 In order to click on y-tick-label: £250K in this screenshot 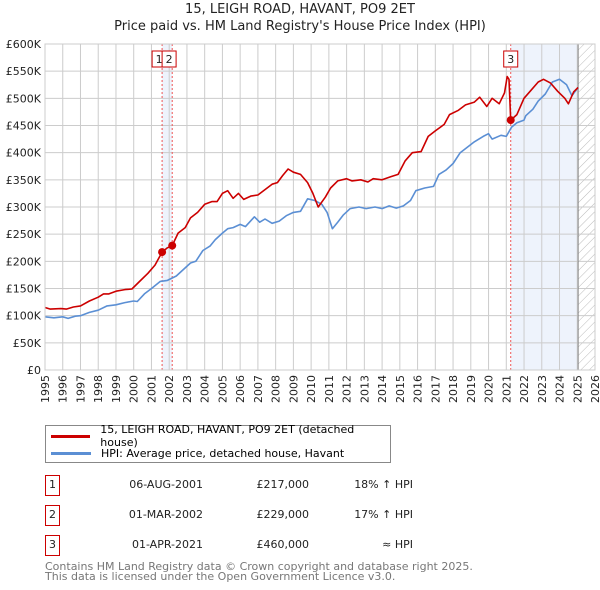, I will do `click(24, 234)`.